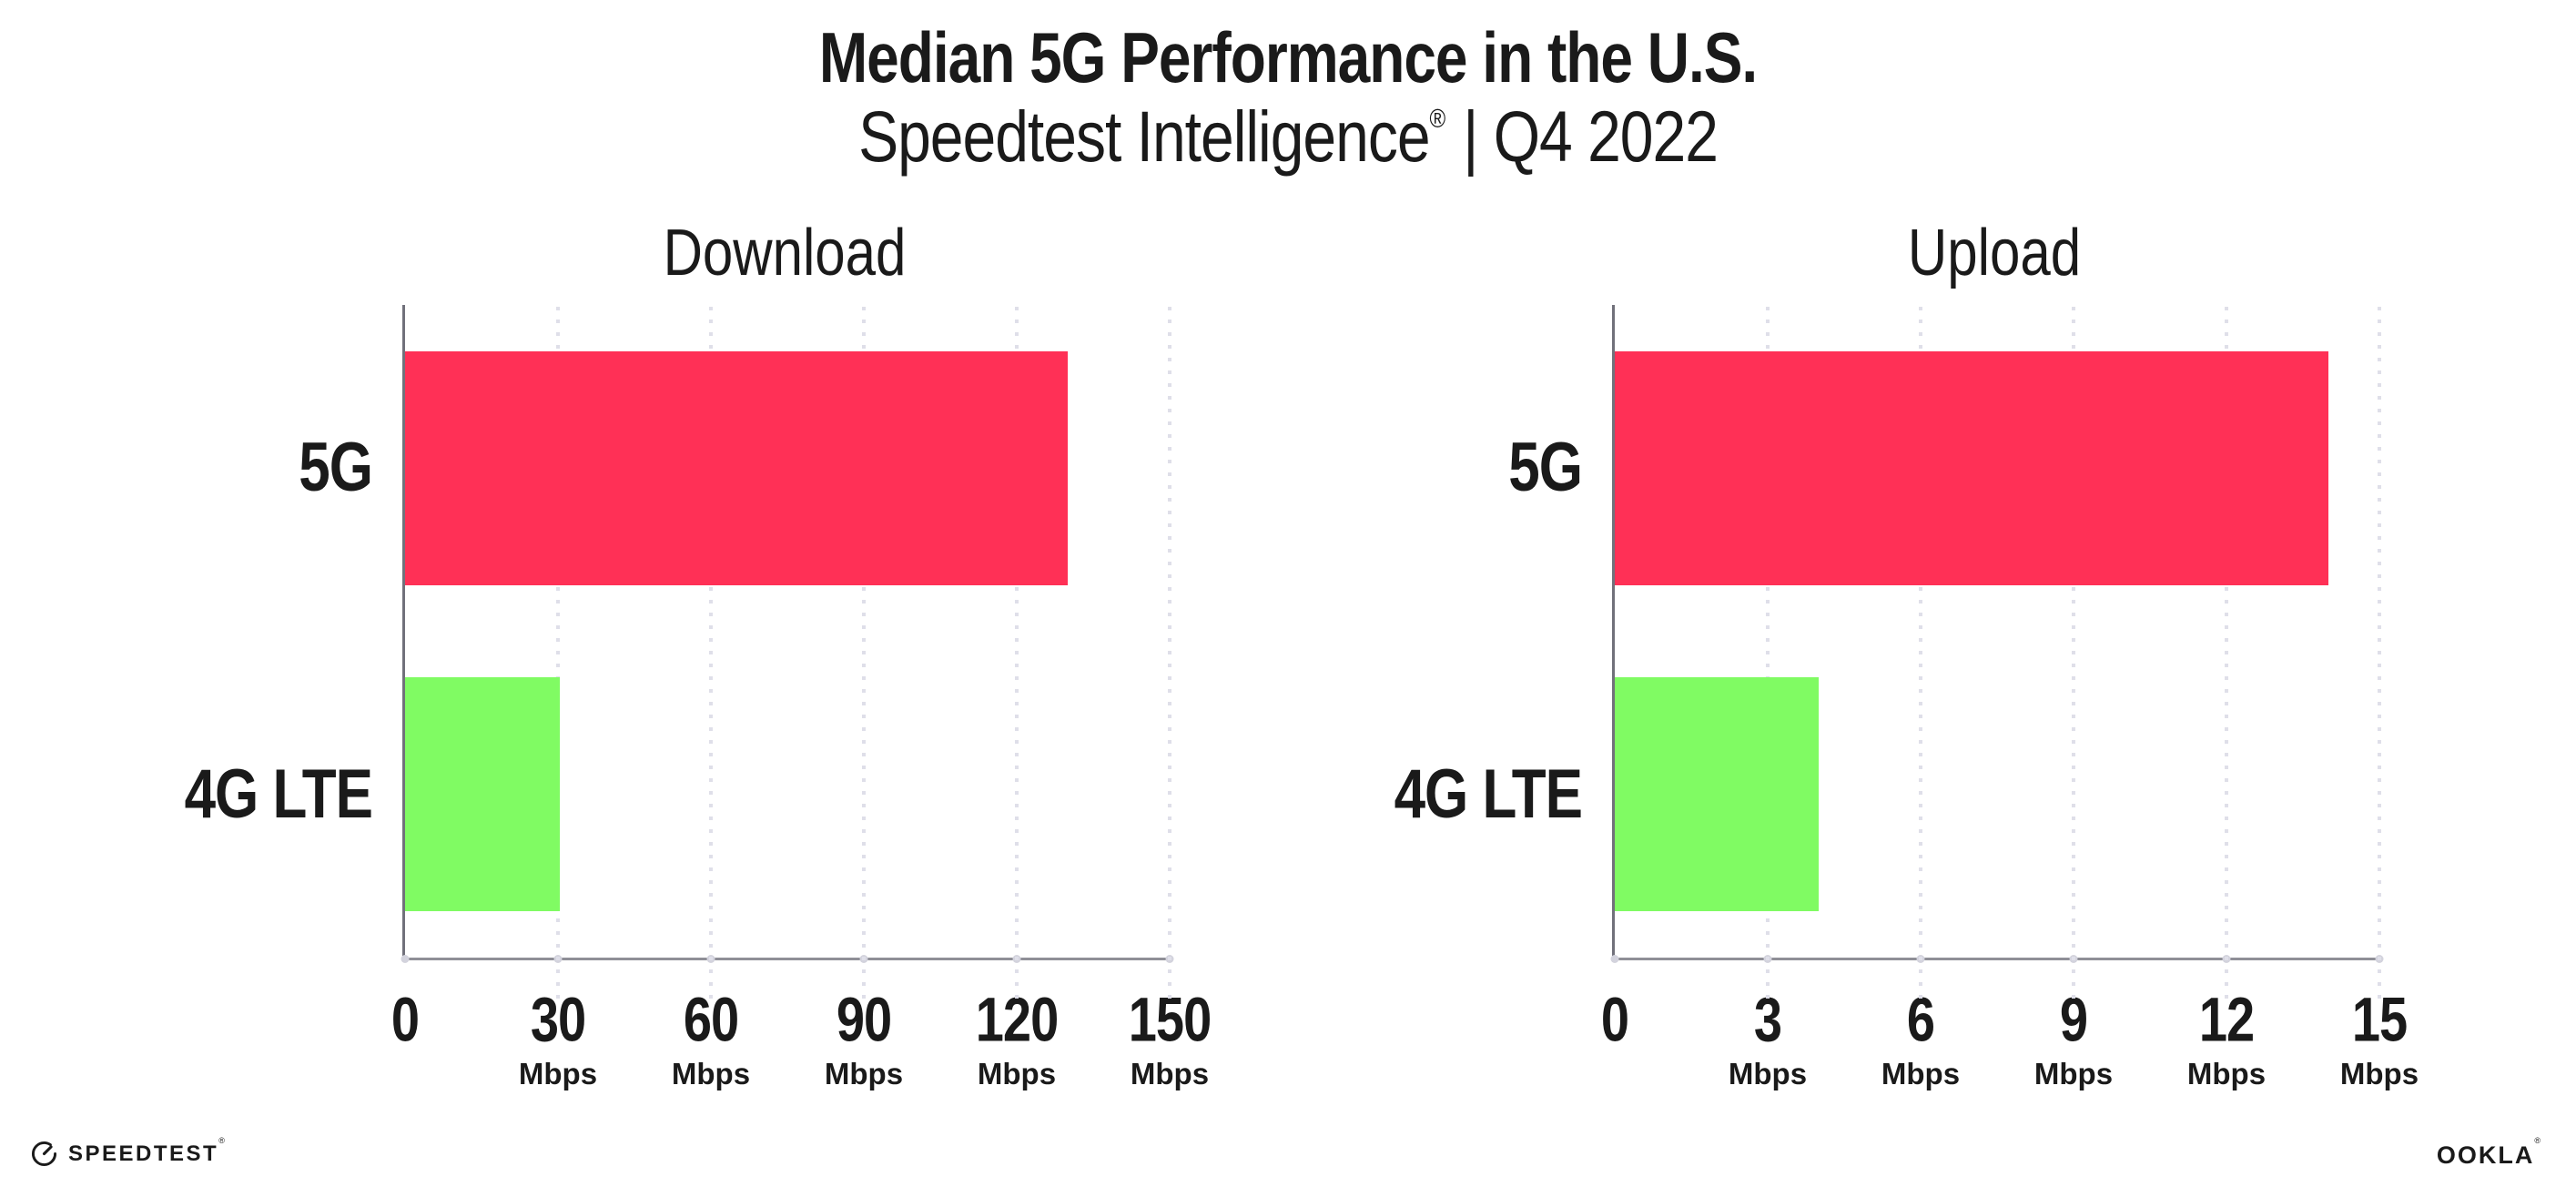  What do you see at coordinates (1768, 1037) in the screenshot?
I see `axis-tick-label: 3 Mbps` at bounding box center [1768, 1037].